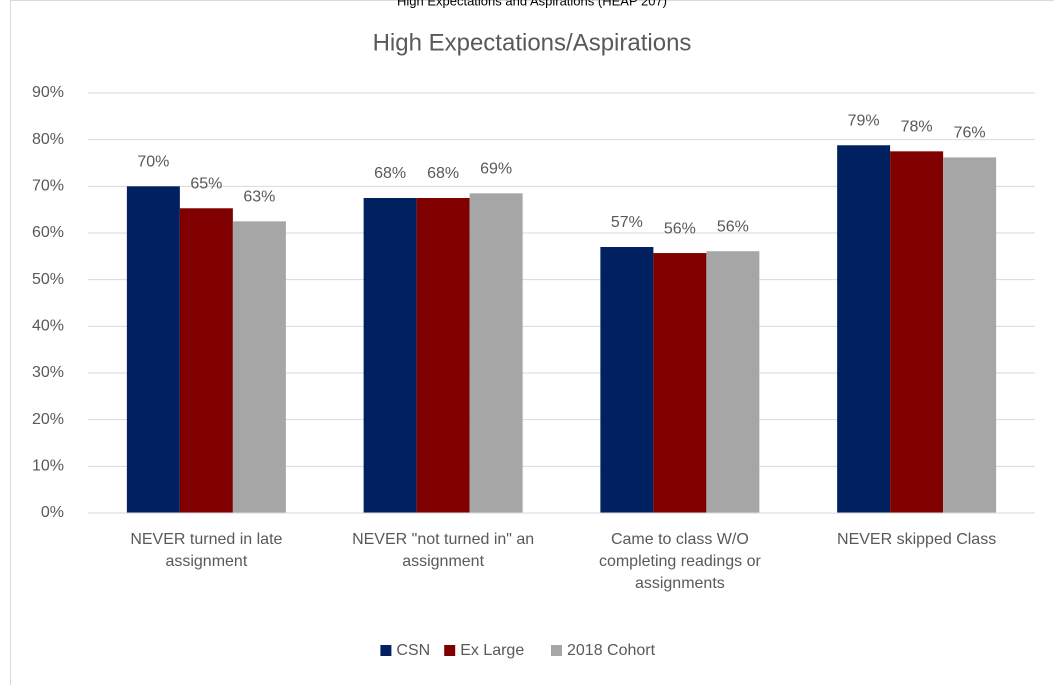  I want to click on y-tick-label: 90%, so click(48, 92).